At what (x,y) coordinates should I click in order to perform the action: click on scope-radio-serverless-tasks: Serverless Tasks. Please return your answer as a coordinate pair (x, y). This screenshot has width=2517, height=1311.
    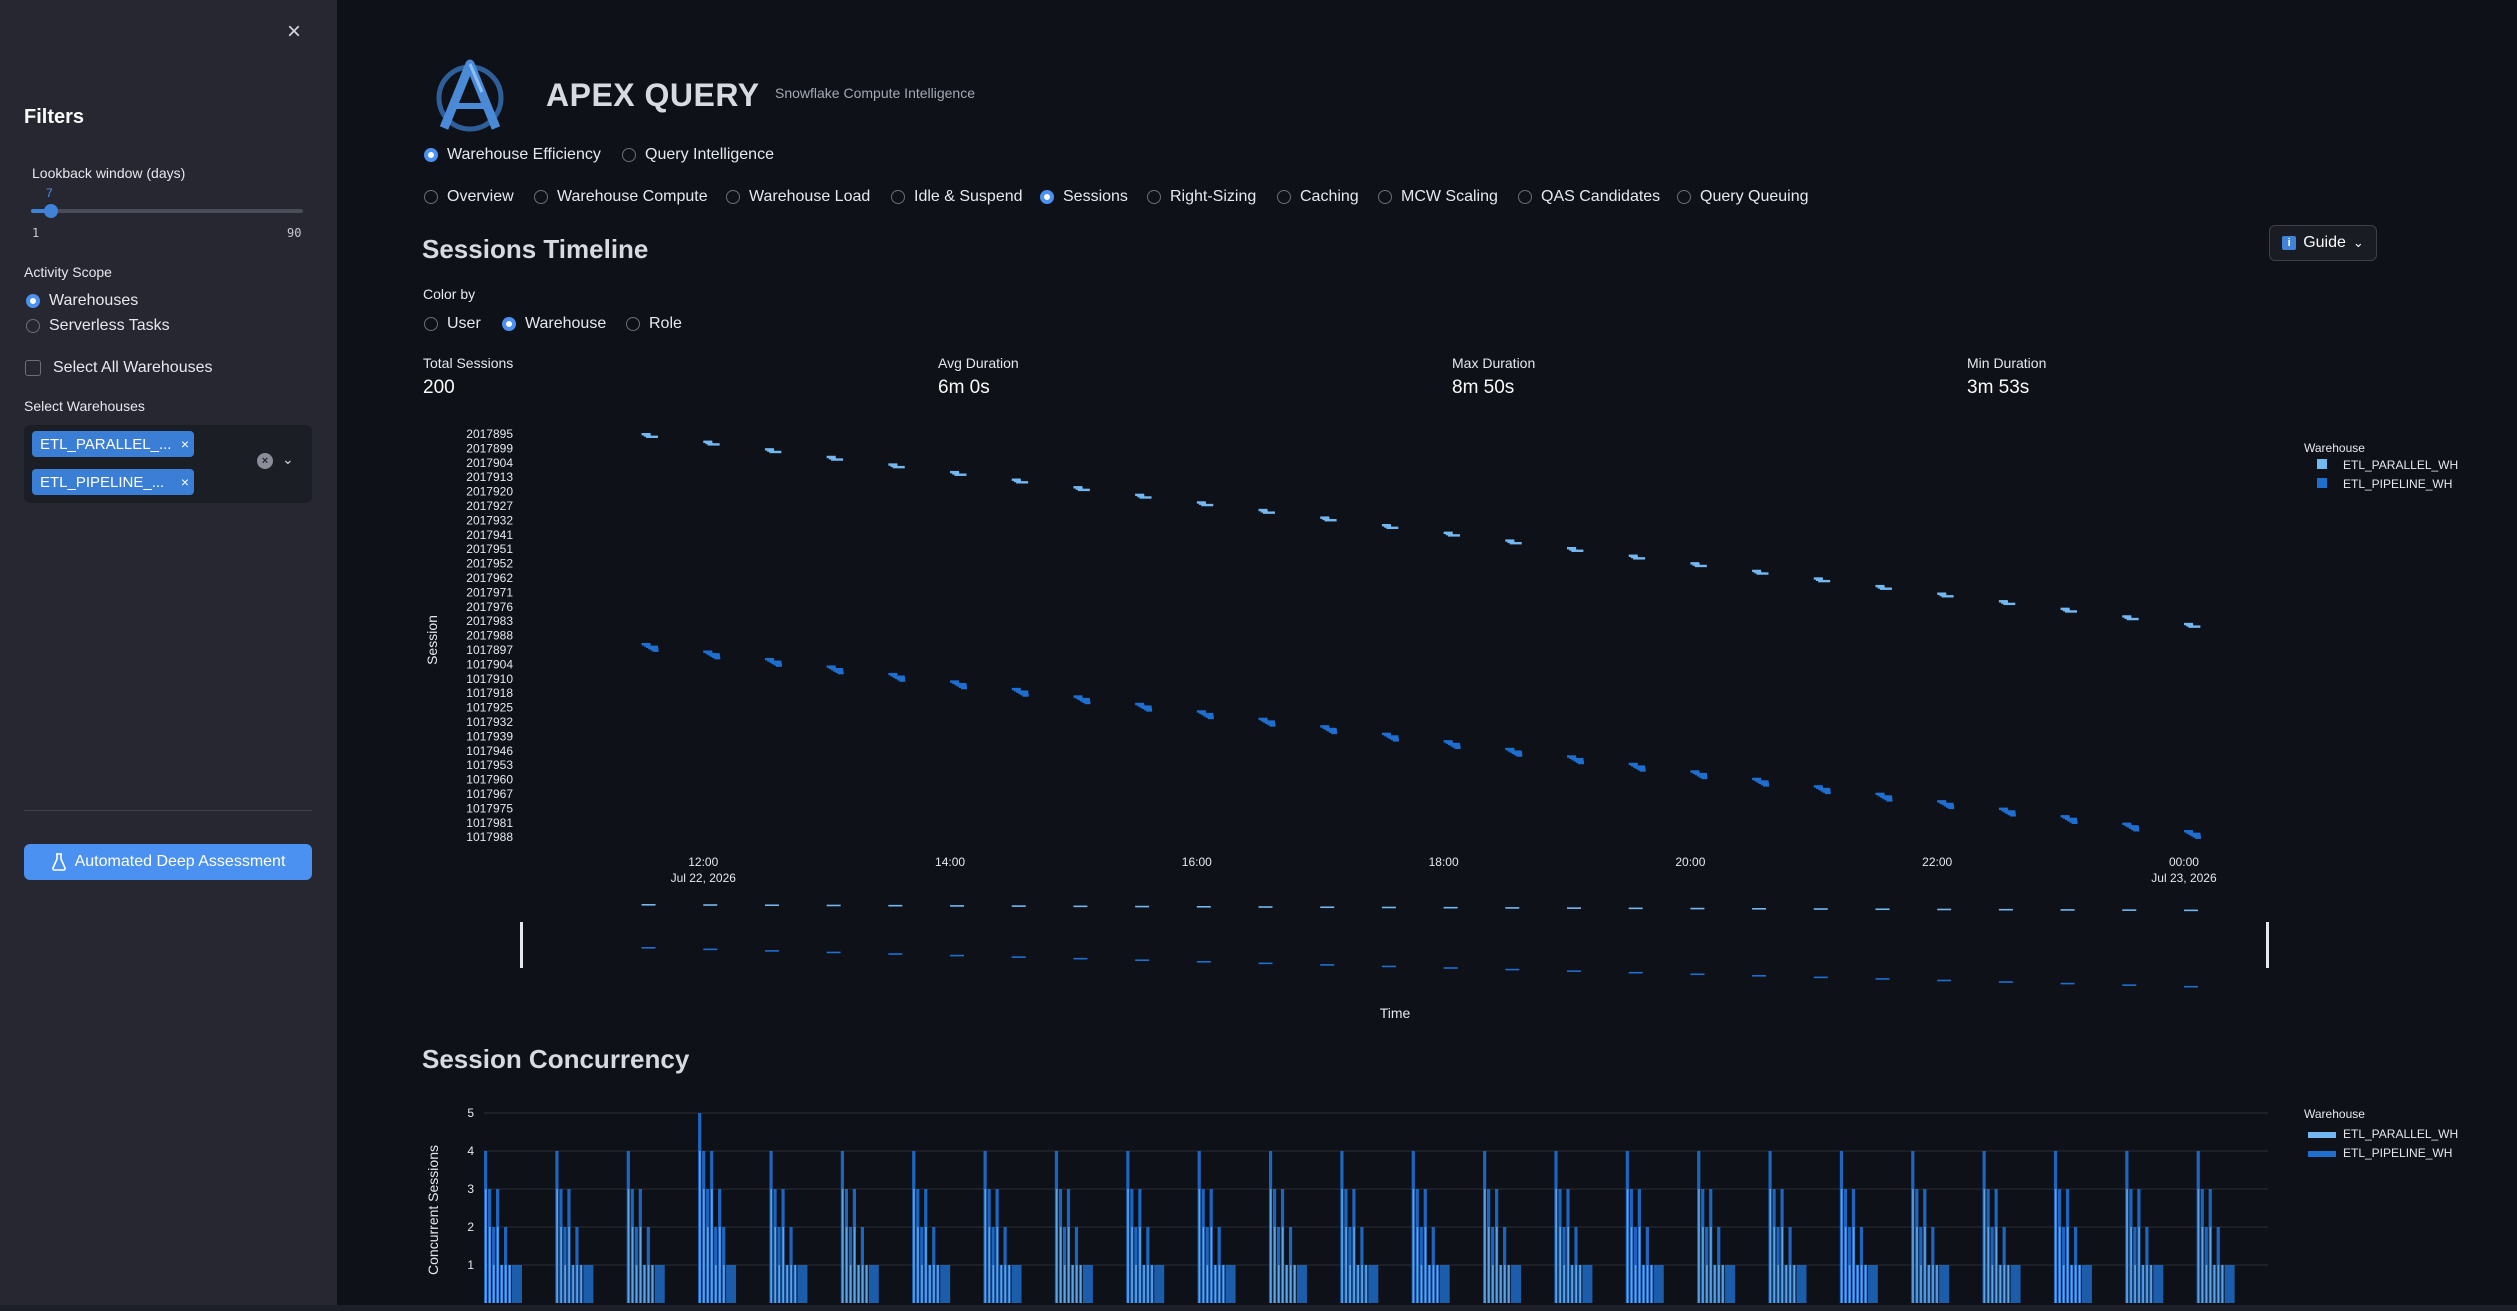
    Looking at the image, I should click on (98, 326).